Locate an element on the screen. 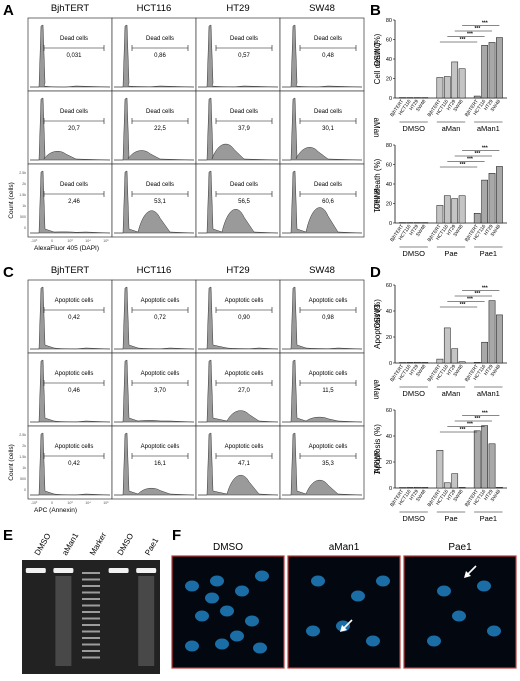 This screenshot has width=520, height=681. lane-label: Pae1 is located at coordinates (151, 546).